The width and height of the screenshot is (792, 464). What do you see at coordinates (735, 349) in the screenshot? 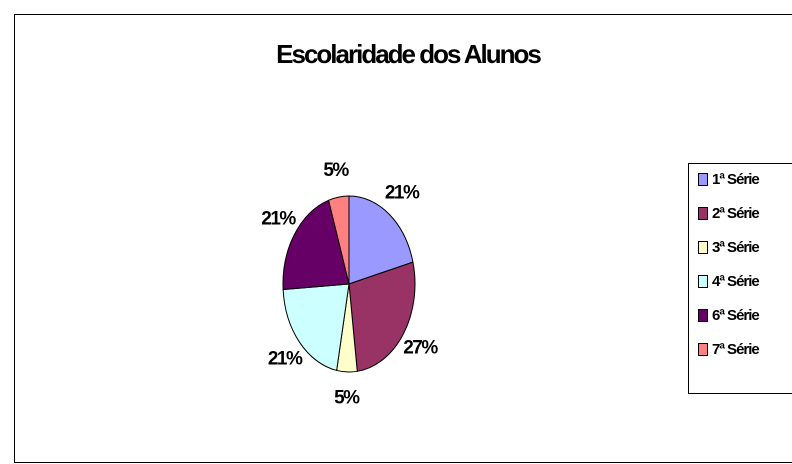
I see `legend-label: 7ª Série` at bounding box center [735, 349].